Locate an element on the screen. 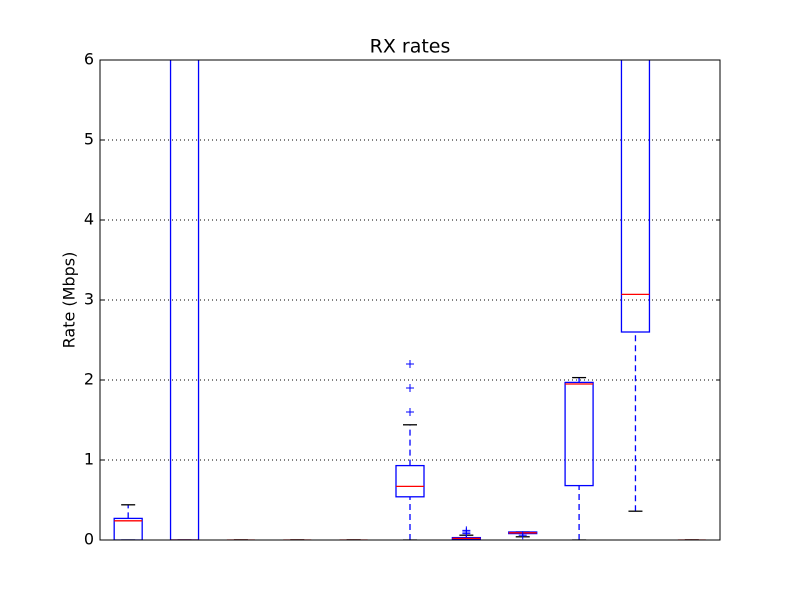  y-tick-label: 1 is located at coordinates (89, 459).